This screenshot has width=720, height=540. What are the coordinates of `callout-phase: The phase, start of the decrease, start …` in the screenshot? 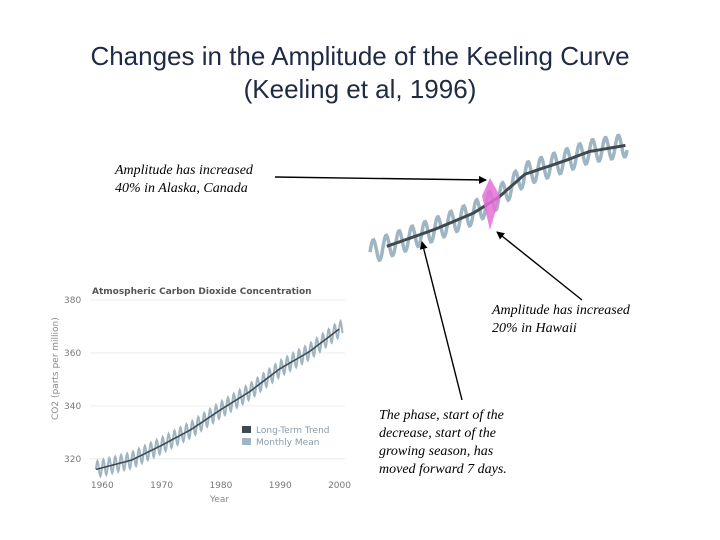 It's located at (464, 443).